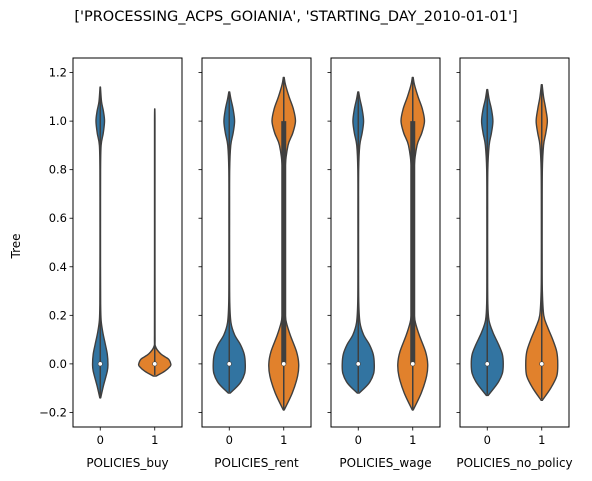 This screenshot has width=592, height=481. What do you see at coordinates (58, 170) in the screenshot?
I see `y-tick-label-5: 0.8` at bounding box center [58, 170].